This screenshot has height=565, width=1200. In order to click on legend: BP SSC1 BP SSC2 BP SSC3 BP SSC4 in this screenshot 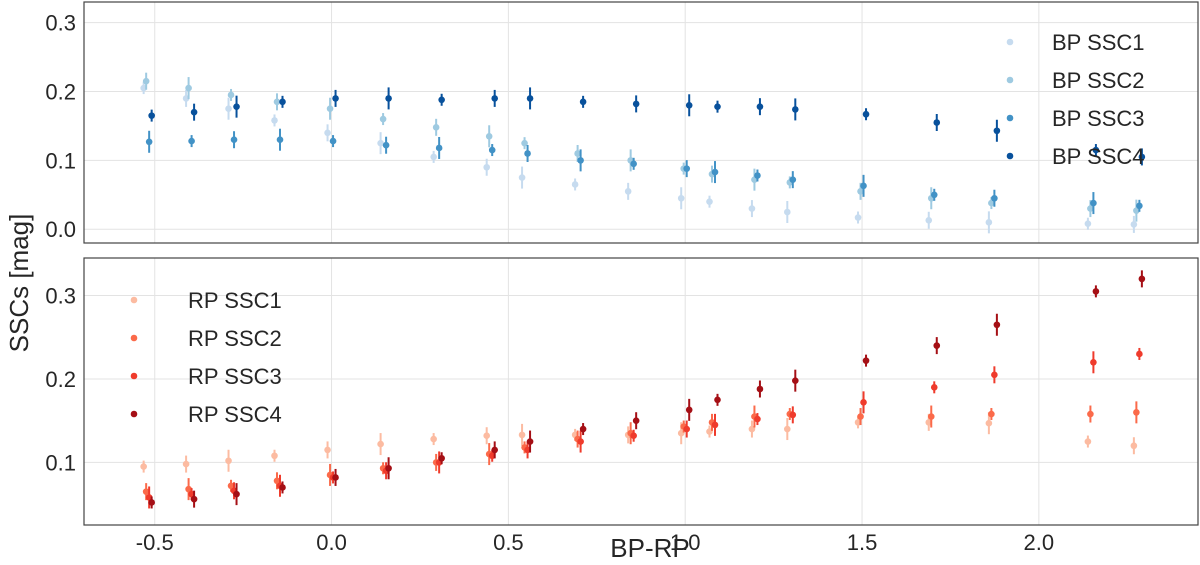, I will do `click(1075, 99)`.